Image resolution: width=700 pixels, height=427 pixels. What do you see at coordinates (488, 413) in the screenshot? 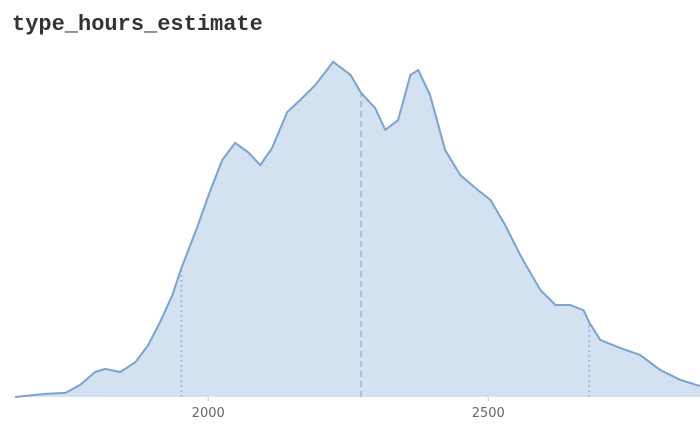
I see `x-tick-label: 2500` at bounding box center [488, 413].